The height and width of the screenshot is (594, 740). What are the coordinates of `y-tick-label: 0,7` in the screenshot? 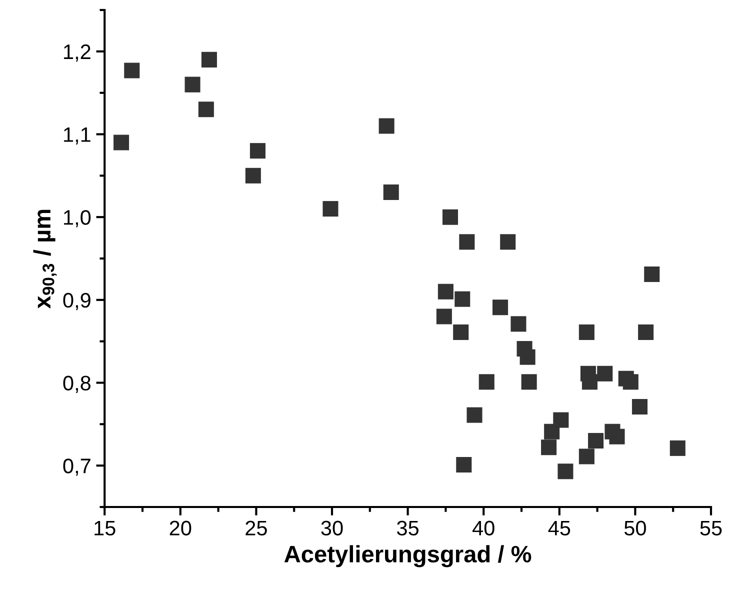 It's located at (76, 467).